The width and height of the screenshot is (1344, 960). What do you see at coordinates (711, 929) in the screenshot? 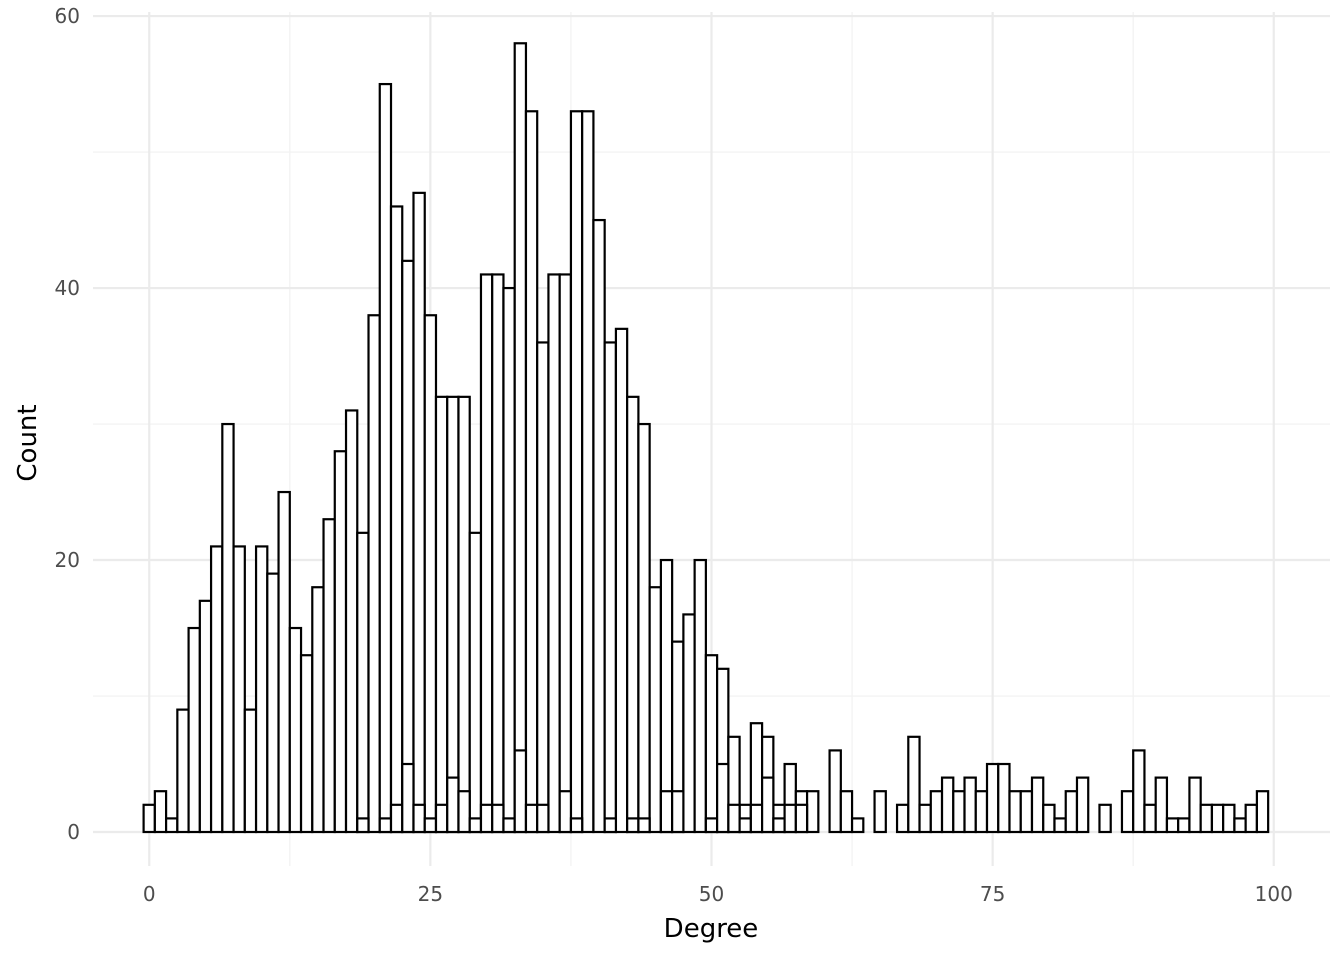
I see `x-axis-title: Degree` at bounding box center [711, 929].